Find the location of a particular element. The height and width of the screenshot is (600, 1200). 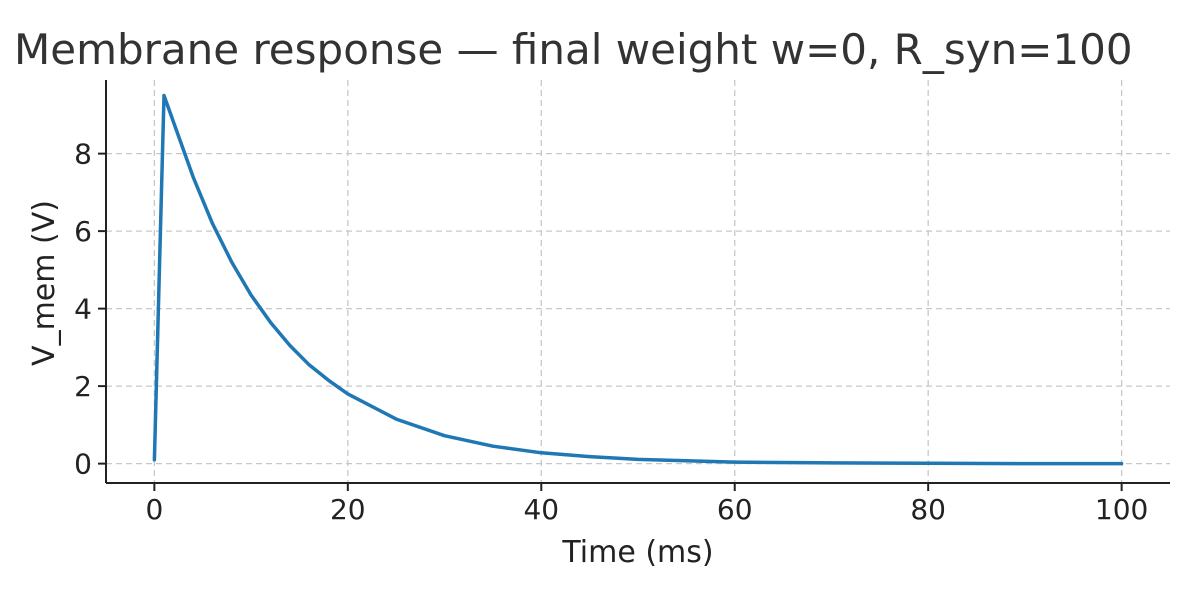

x-tick-label: 100 is located at coordinates (1121, 509).